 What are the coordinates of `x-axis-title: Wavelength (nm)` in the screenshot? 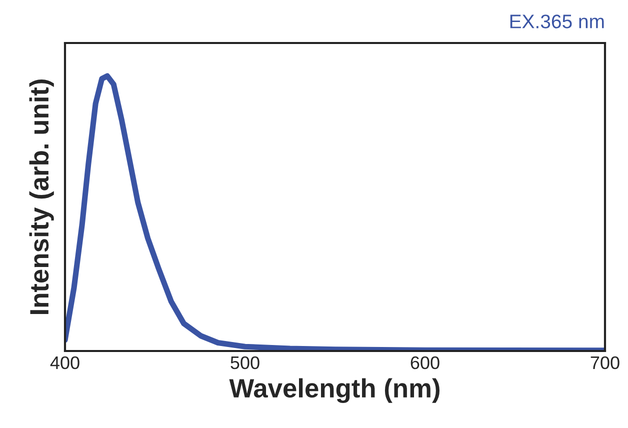 It's located at (334, 390).